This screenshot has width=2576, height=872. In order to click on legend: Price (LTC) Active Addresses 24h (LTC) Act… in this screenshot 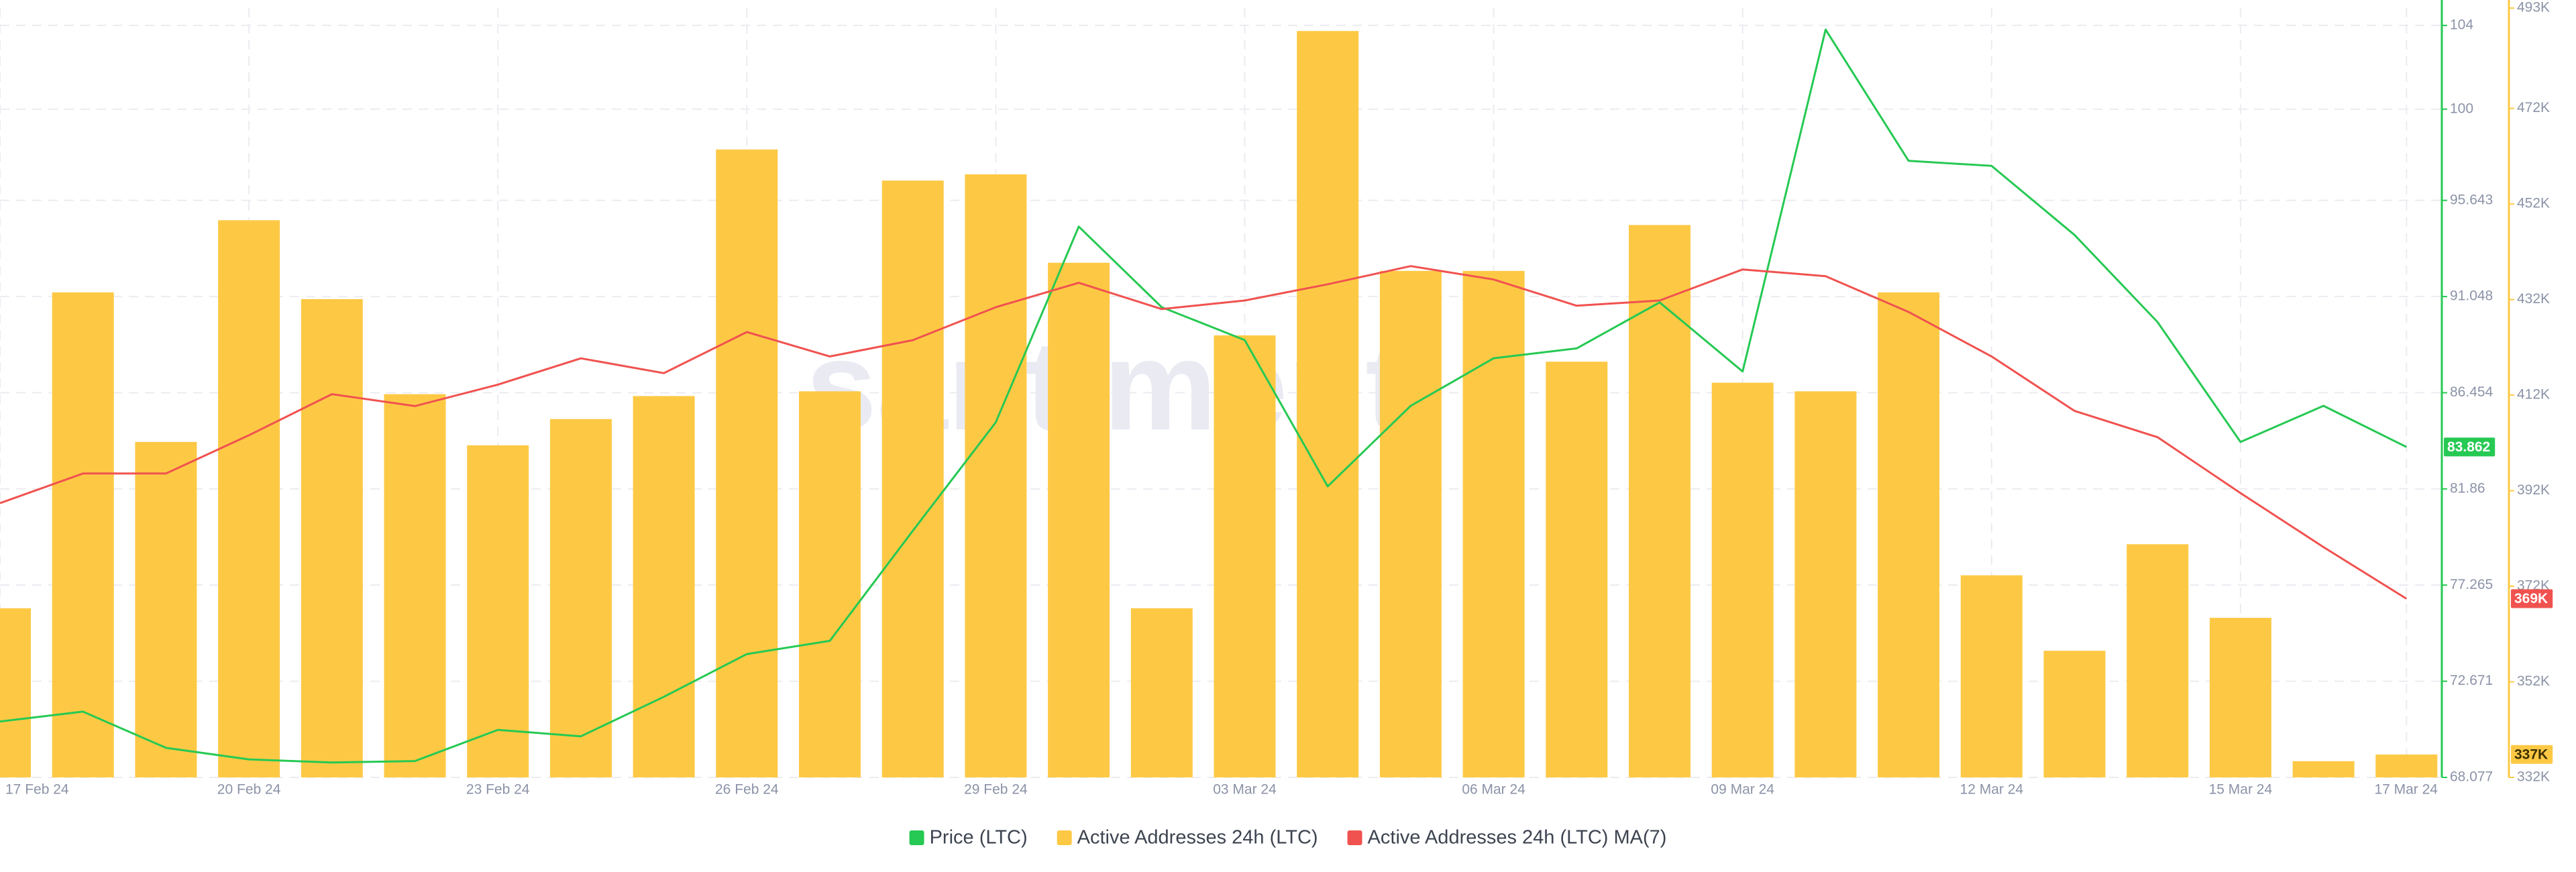, I will do `click(1288, 838)`.